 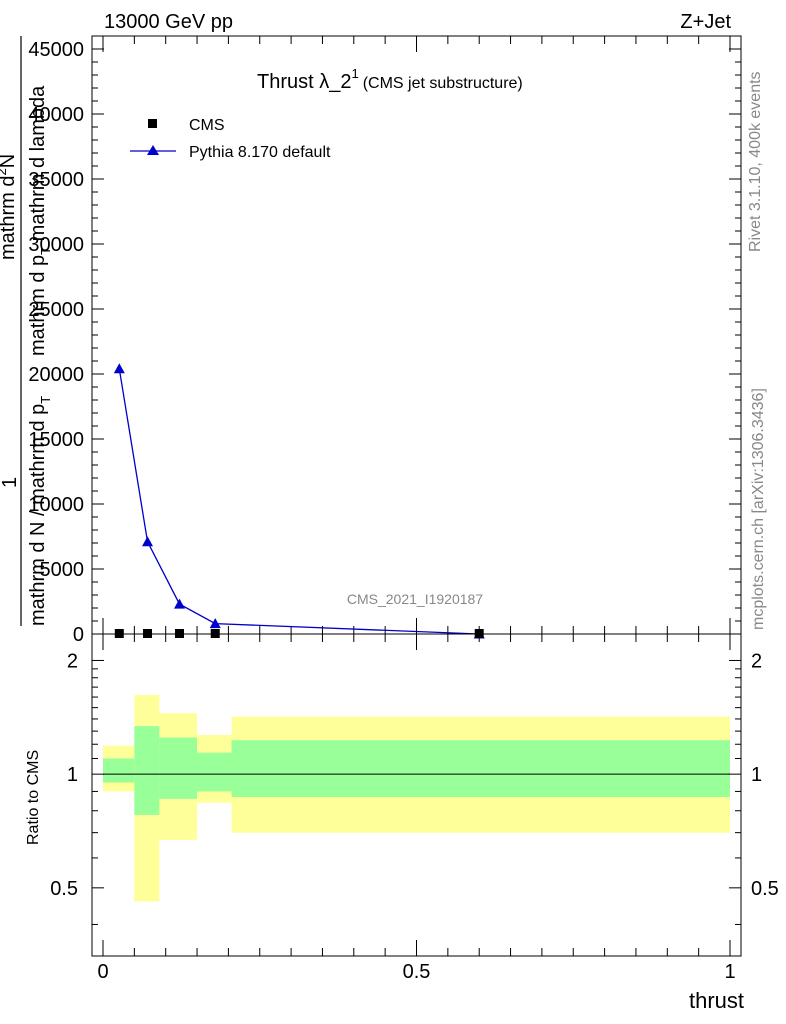 I want to click on y-label-prefix: 1, so click(x=10, y=482).